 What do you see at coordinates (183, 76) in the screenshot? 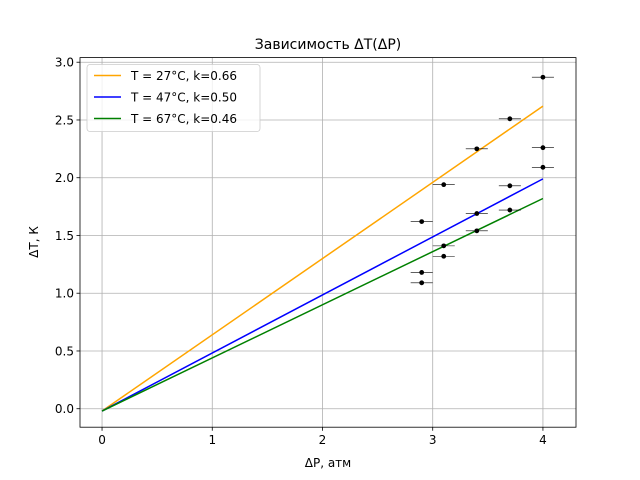
I see `legend-label-1: T = 27°C, k=0.66` at bounding box center [183, 76].